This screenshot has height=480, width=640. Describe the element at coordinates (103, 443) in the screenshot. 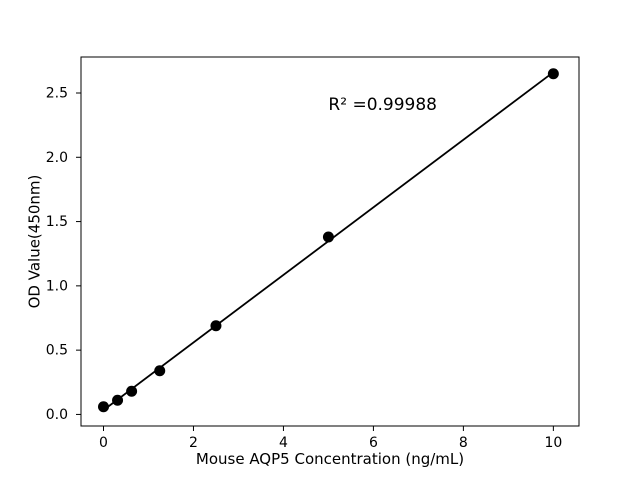

I see `x-tick-label: 0` at that location.